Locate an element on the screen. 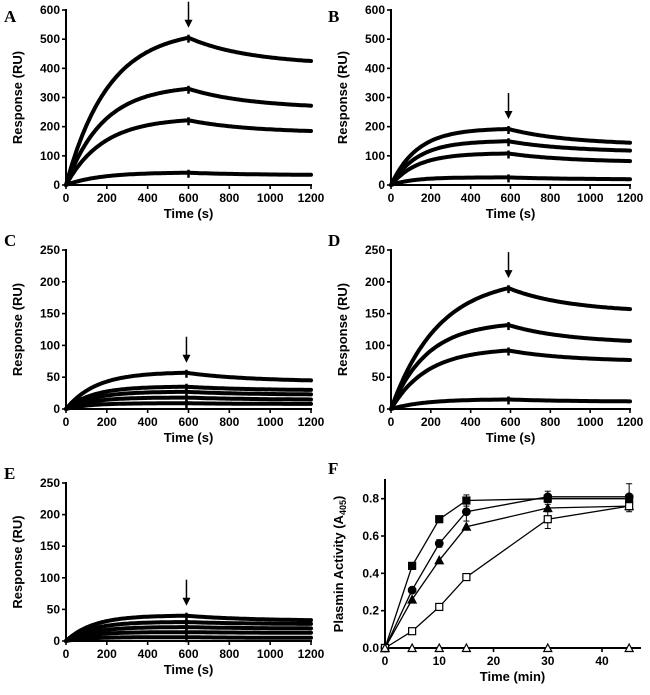 This screenshot has width=650, height=695. y-axis-label: Plasmin Activity (A405) is located at coordinates (339, 564).